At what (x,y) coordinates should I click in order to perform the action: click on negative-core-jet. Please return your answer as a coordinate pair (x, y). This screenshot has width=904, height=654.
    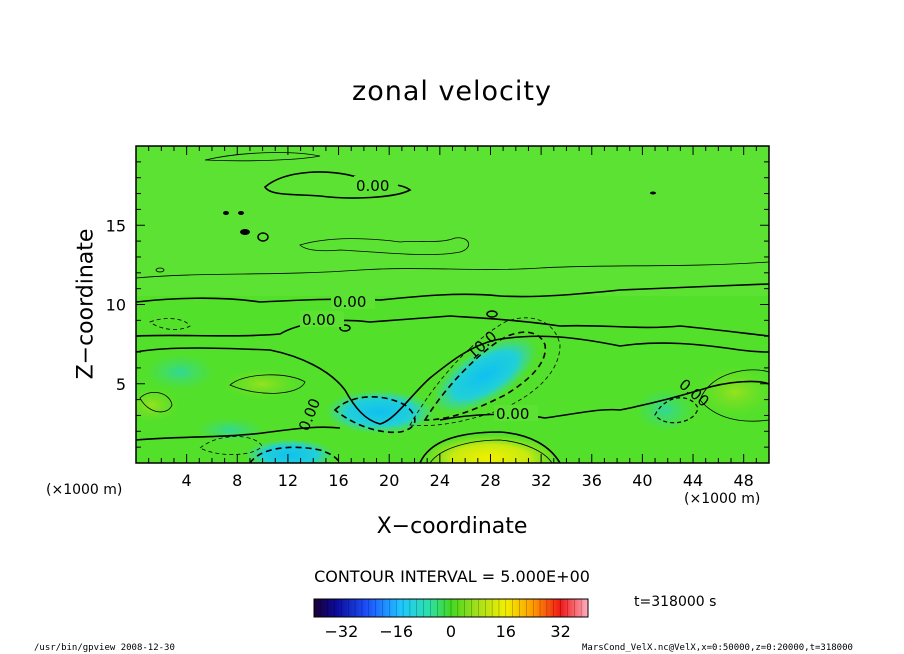
    Looking at the image, I should click on (485, 375).